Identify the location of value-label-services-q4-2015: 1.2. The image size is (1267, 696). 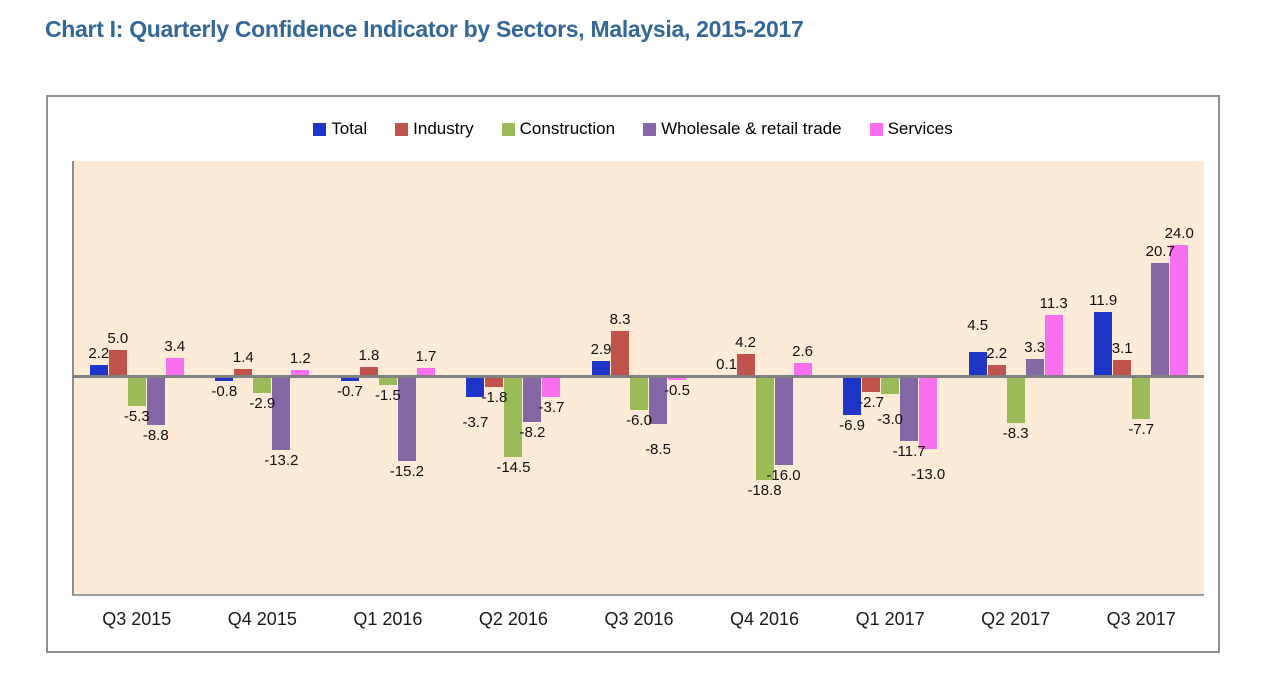
(300, 359).